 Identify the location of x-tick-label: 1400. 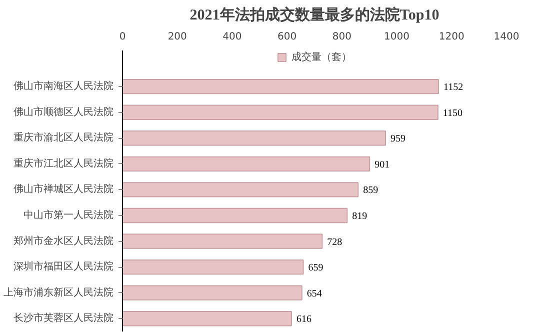
(507, 37).